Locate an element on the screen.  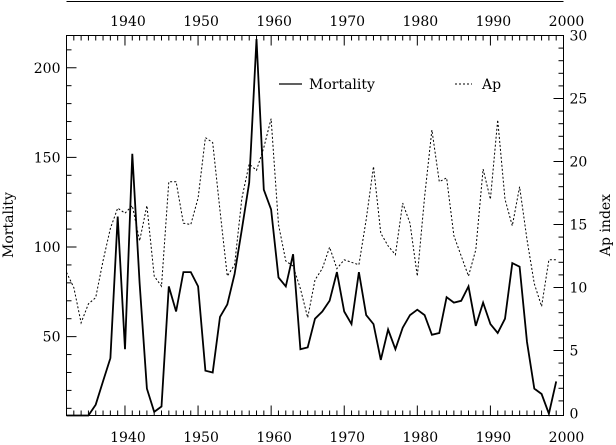
upper-panel-fragment: 1940 1950 1960 1970 1980 1990 2000 is located at coordinates (325, 15).